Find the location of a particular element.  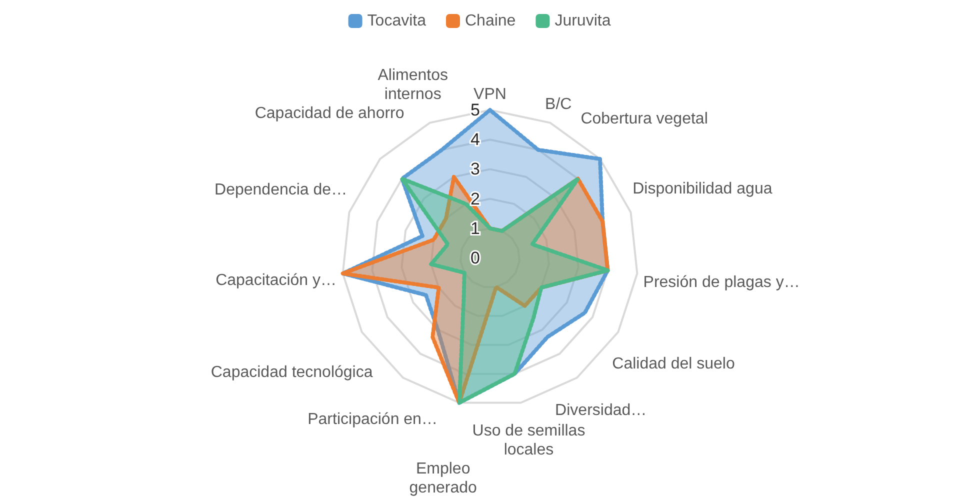

y-tick-label: 3 is located at coordinates (475, 169).